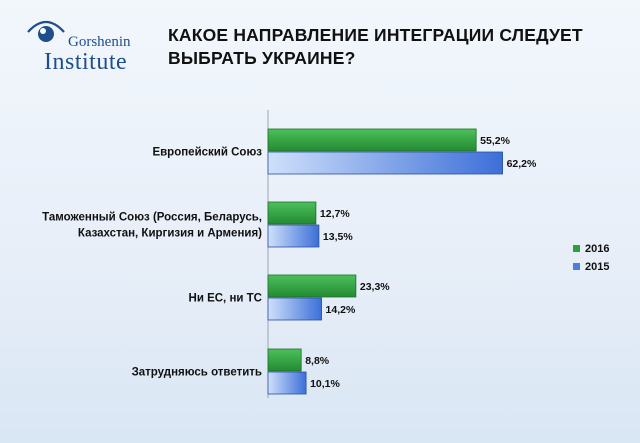  I want to click on data-label-2015-0: 62,2%, so click(522, 164).